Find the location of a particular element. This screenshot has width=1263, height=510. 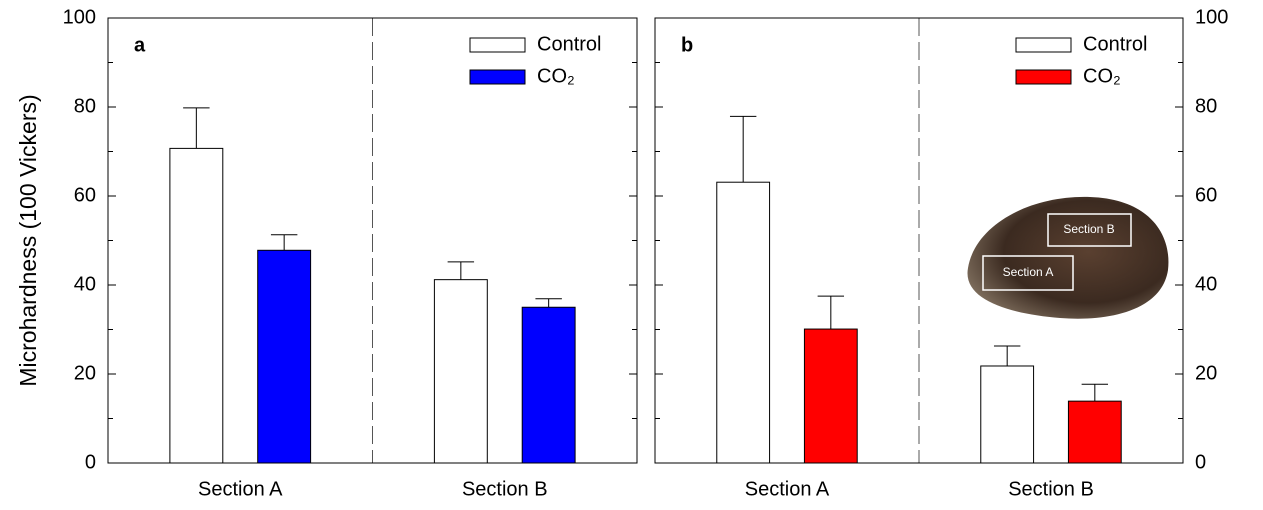

panel-label: b is located at coordinates (687, 45).